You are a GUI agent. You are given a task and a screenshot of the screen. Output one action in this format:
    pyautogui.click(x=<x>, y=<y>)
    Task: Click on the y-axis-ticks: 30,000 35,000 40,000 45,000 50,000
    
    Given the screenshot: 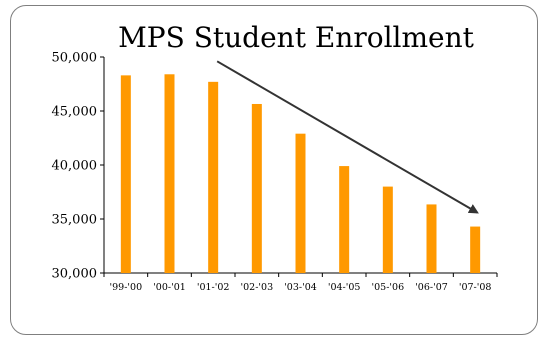 What is the action you would take?
    pyautogui.click(x=78, y=166)
    